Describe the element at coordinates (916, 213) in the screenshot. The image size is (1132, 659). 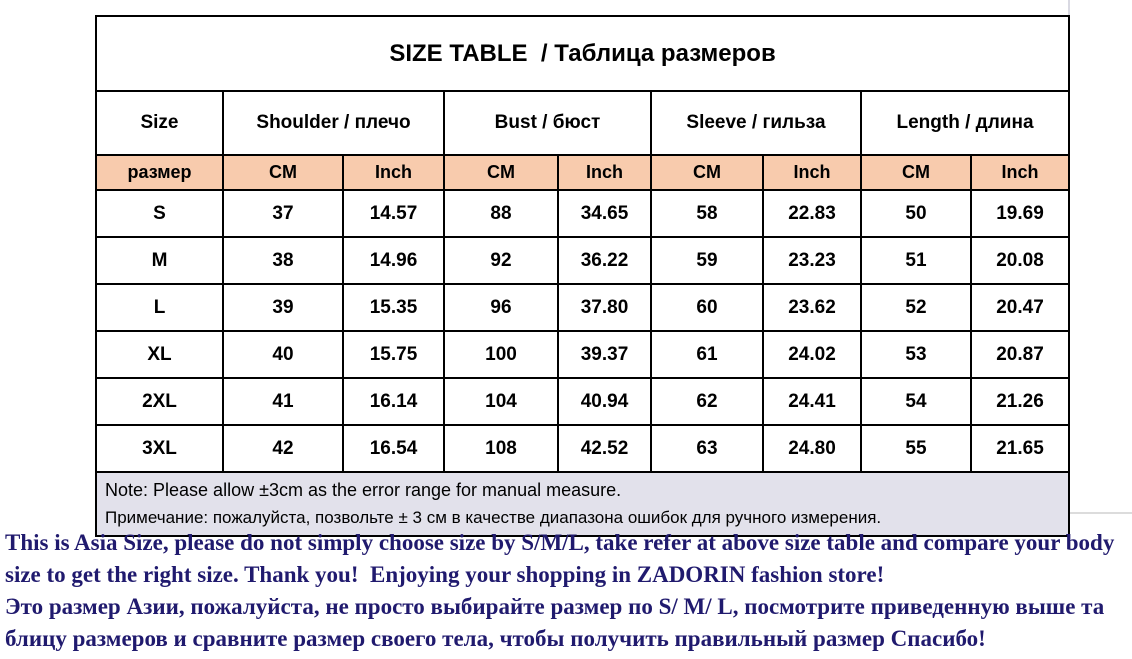
I see `value-cell: 50` at that location.